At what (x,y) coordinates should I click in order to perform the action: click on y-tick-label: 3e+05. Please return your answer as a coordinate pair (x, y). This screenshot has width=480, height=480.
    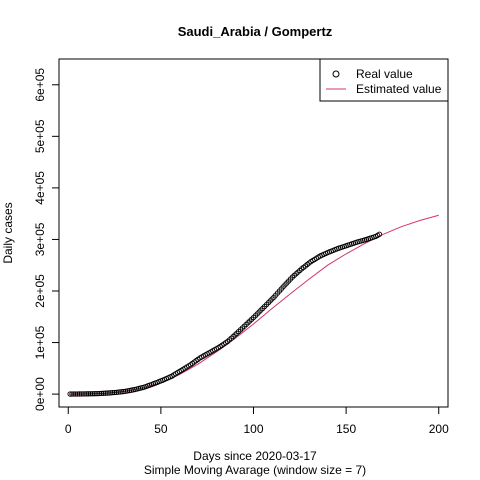
    Looking at the image, I should click on (40, 239).